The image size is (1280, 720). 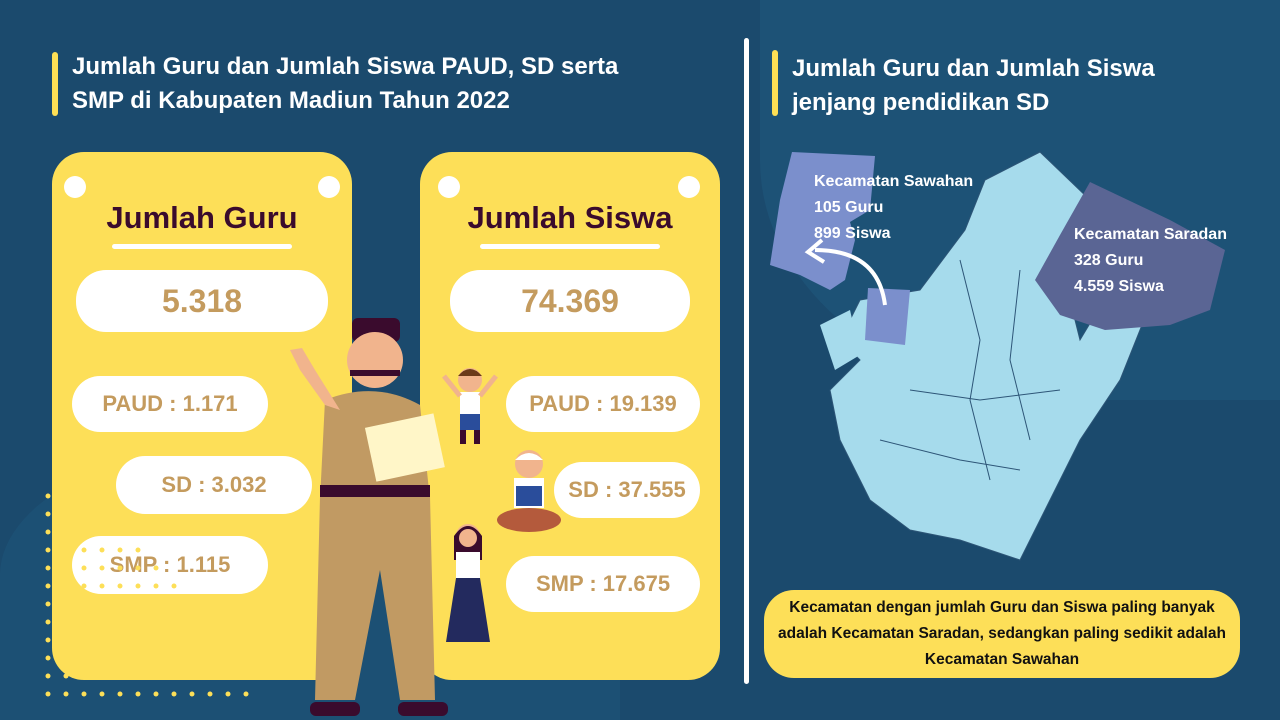 I want to click on sawahan-region-south, so click(x=887, y=316).